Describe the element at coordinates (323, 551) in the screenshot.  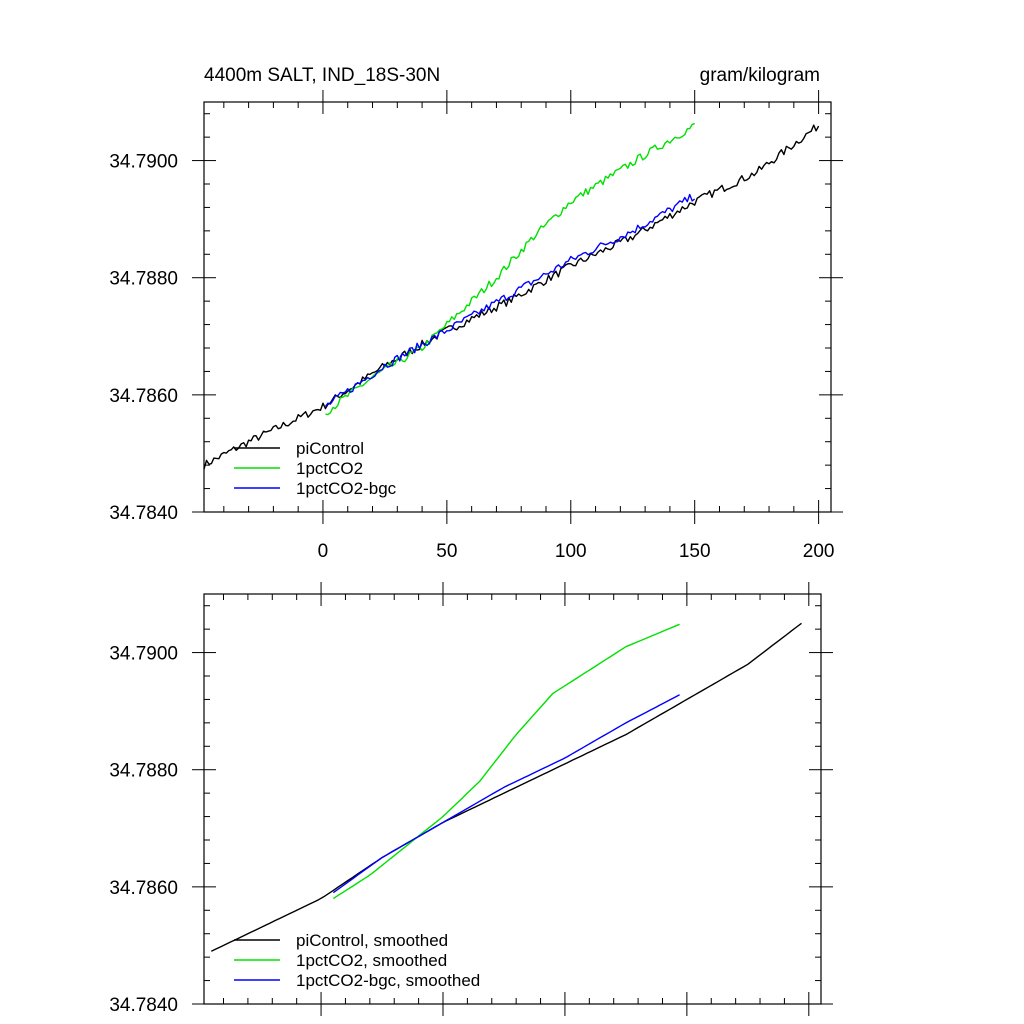
I see `x-tick-label: 0` at that location.